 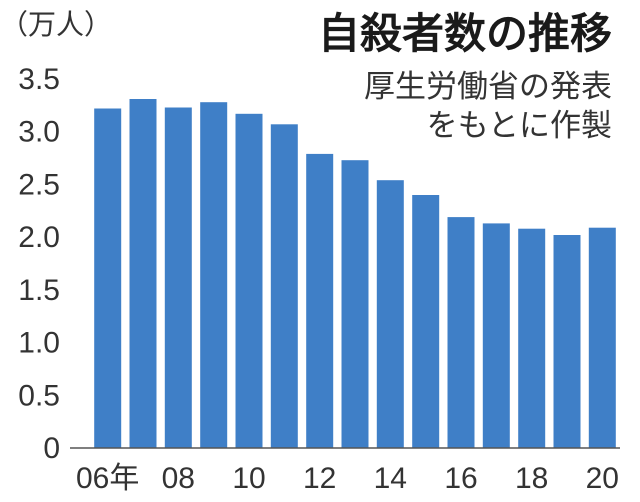 What do you see at coordinates (461, 332) in the screenshot?
I see `bar-2016` at bounding box center [461, 332].